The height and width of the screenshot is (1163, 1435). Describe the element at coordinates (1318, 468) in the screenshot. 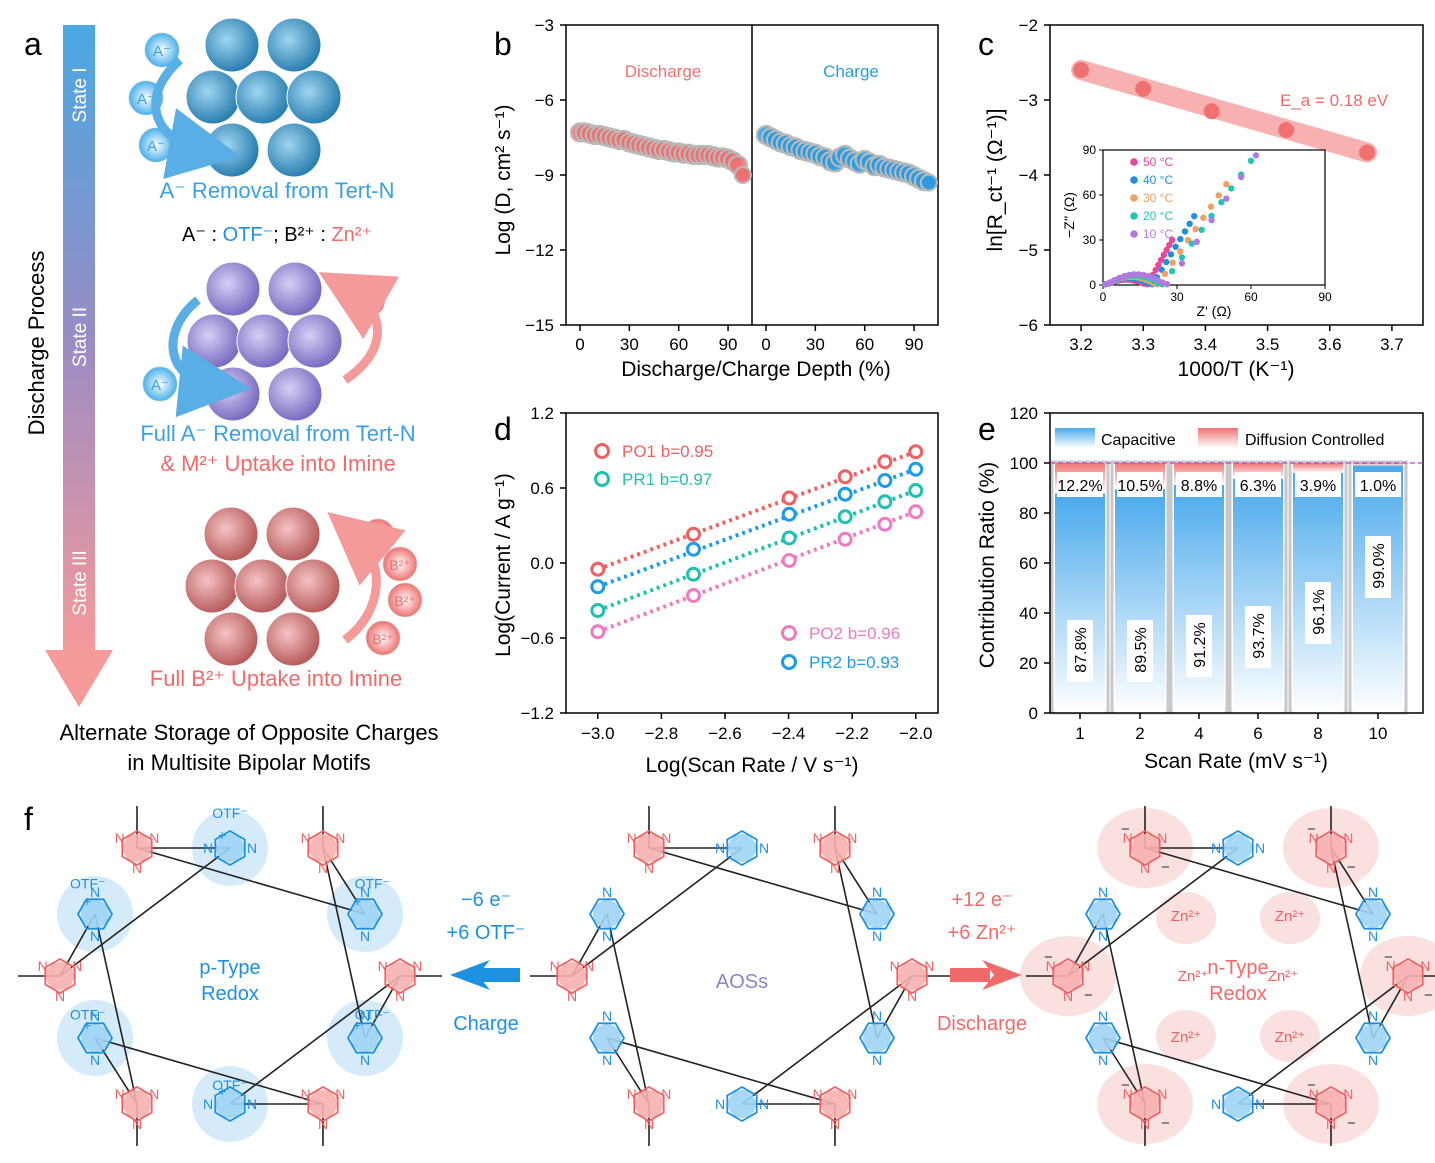

I see `bar-diffusion` at that location.